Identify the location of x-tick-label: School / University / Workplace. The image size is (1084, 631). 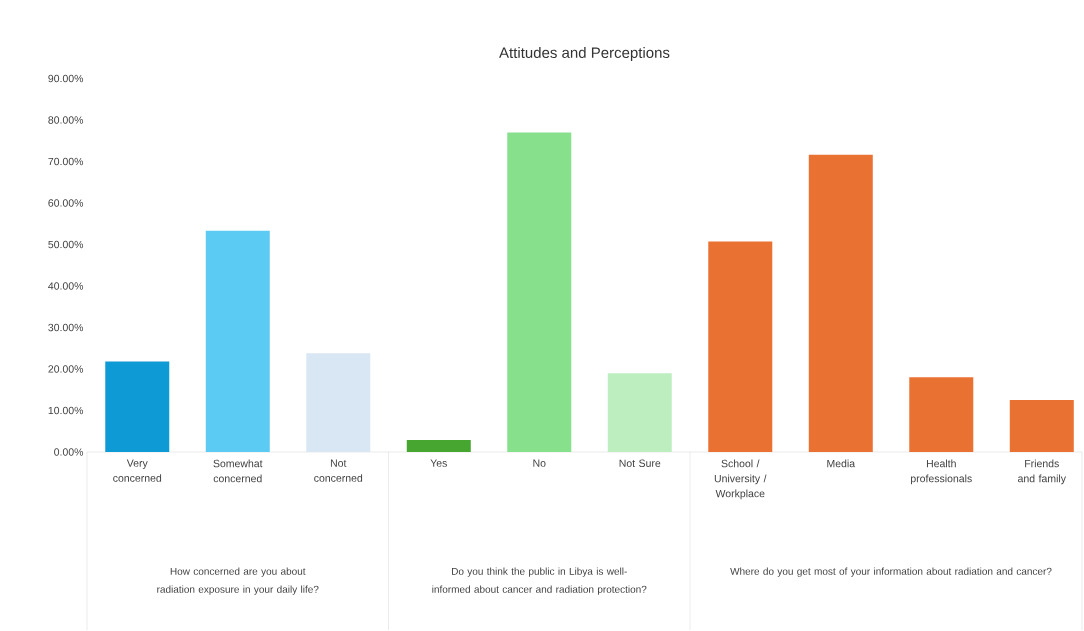
(740, 479).